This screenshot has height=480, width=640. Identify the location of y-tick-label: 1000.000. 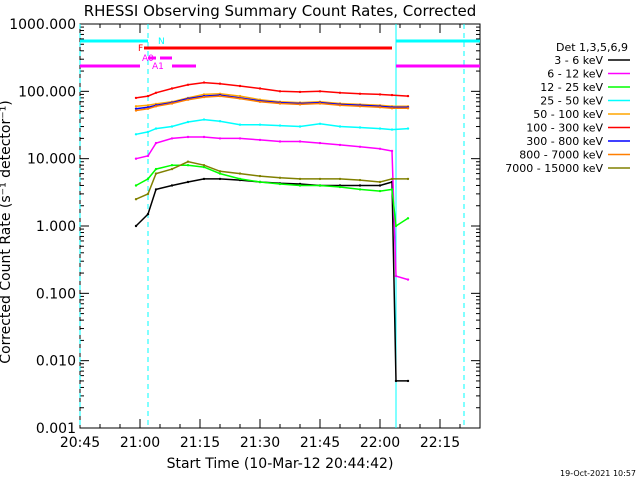
(42, 25).